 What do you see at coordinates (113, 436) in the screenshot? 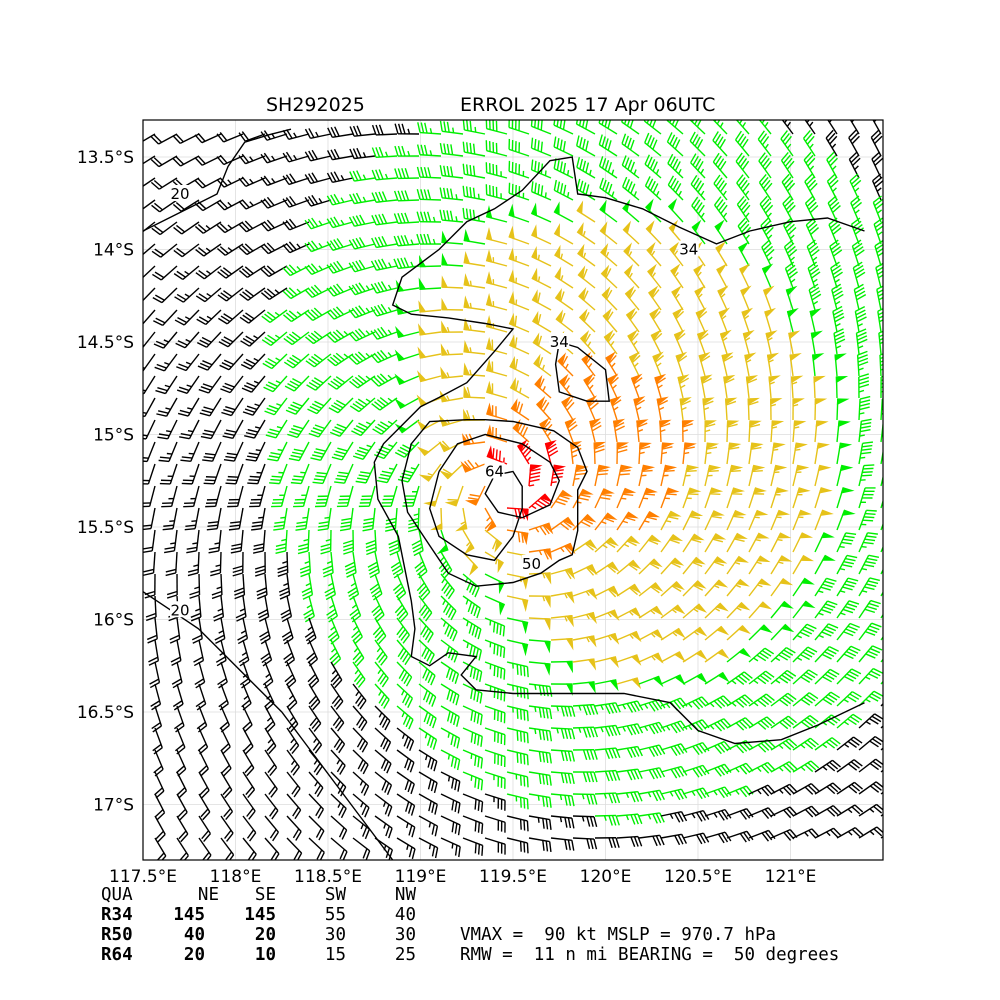
I see `y-tick-label: 15°S` at bounding box center [113, 436].